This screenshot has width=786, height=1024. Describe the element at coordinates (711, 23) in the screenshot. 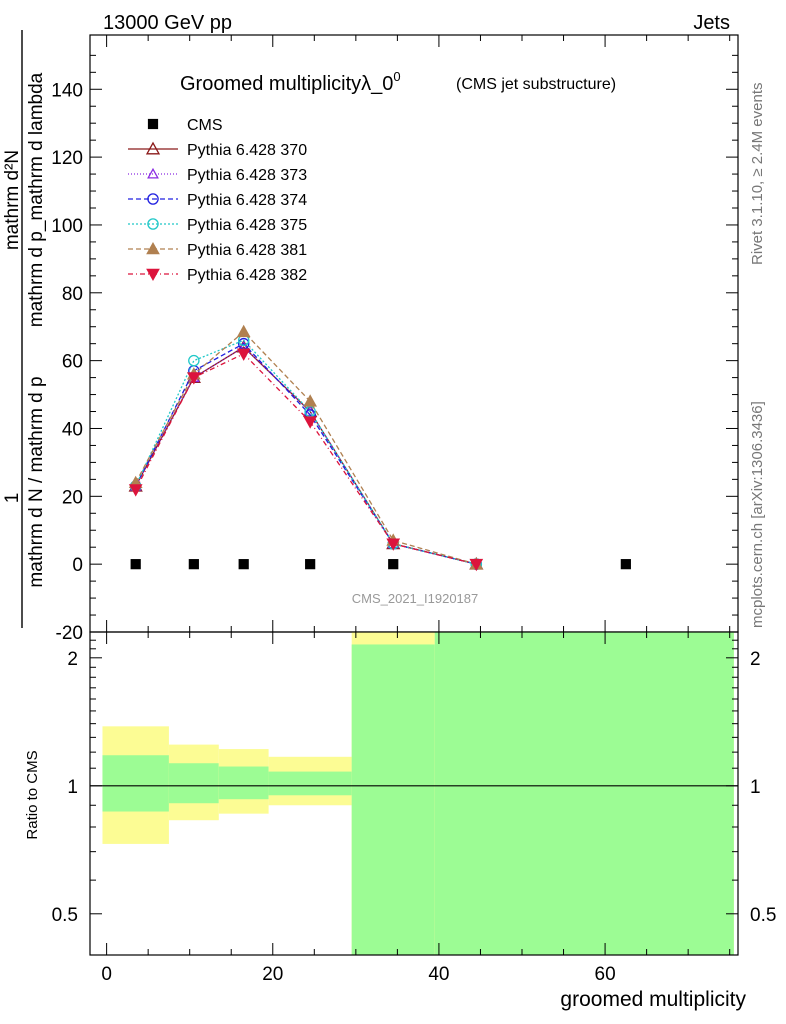

I see `process-label: Jets` at that location.